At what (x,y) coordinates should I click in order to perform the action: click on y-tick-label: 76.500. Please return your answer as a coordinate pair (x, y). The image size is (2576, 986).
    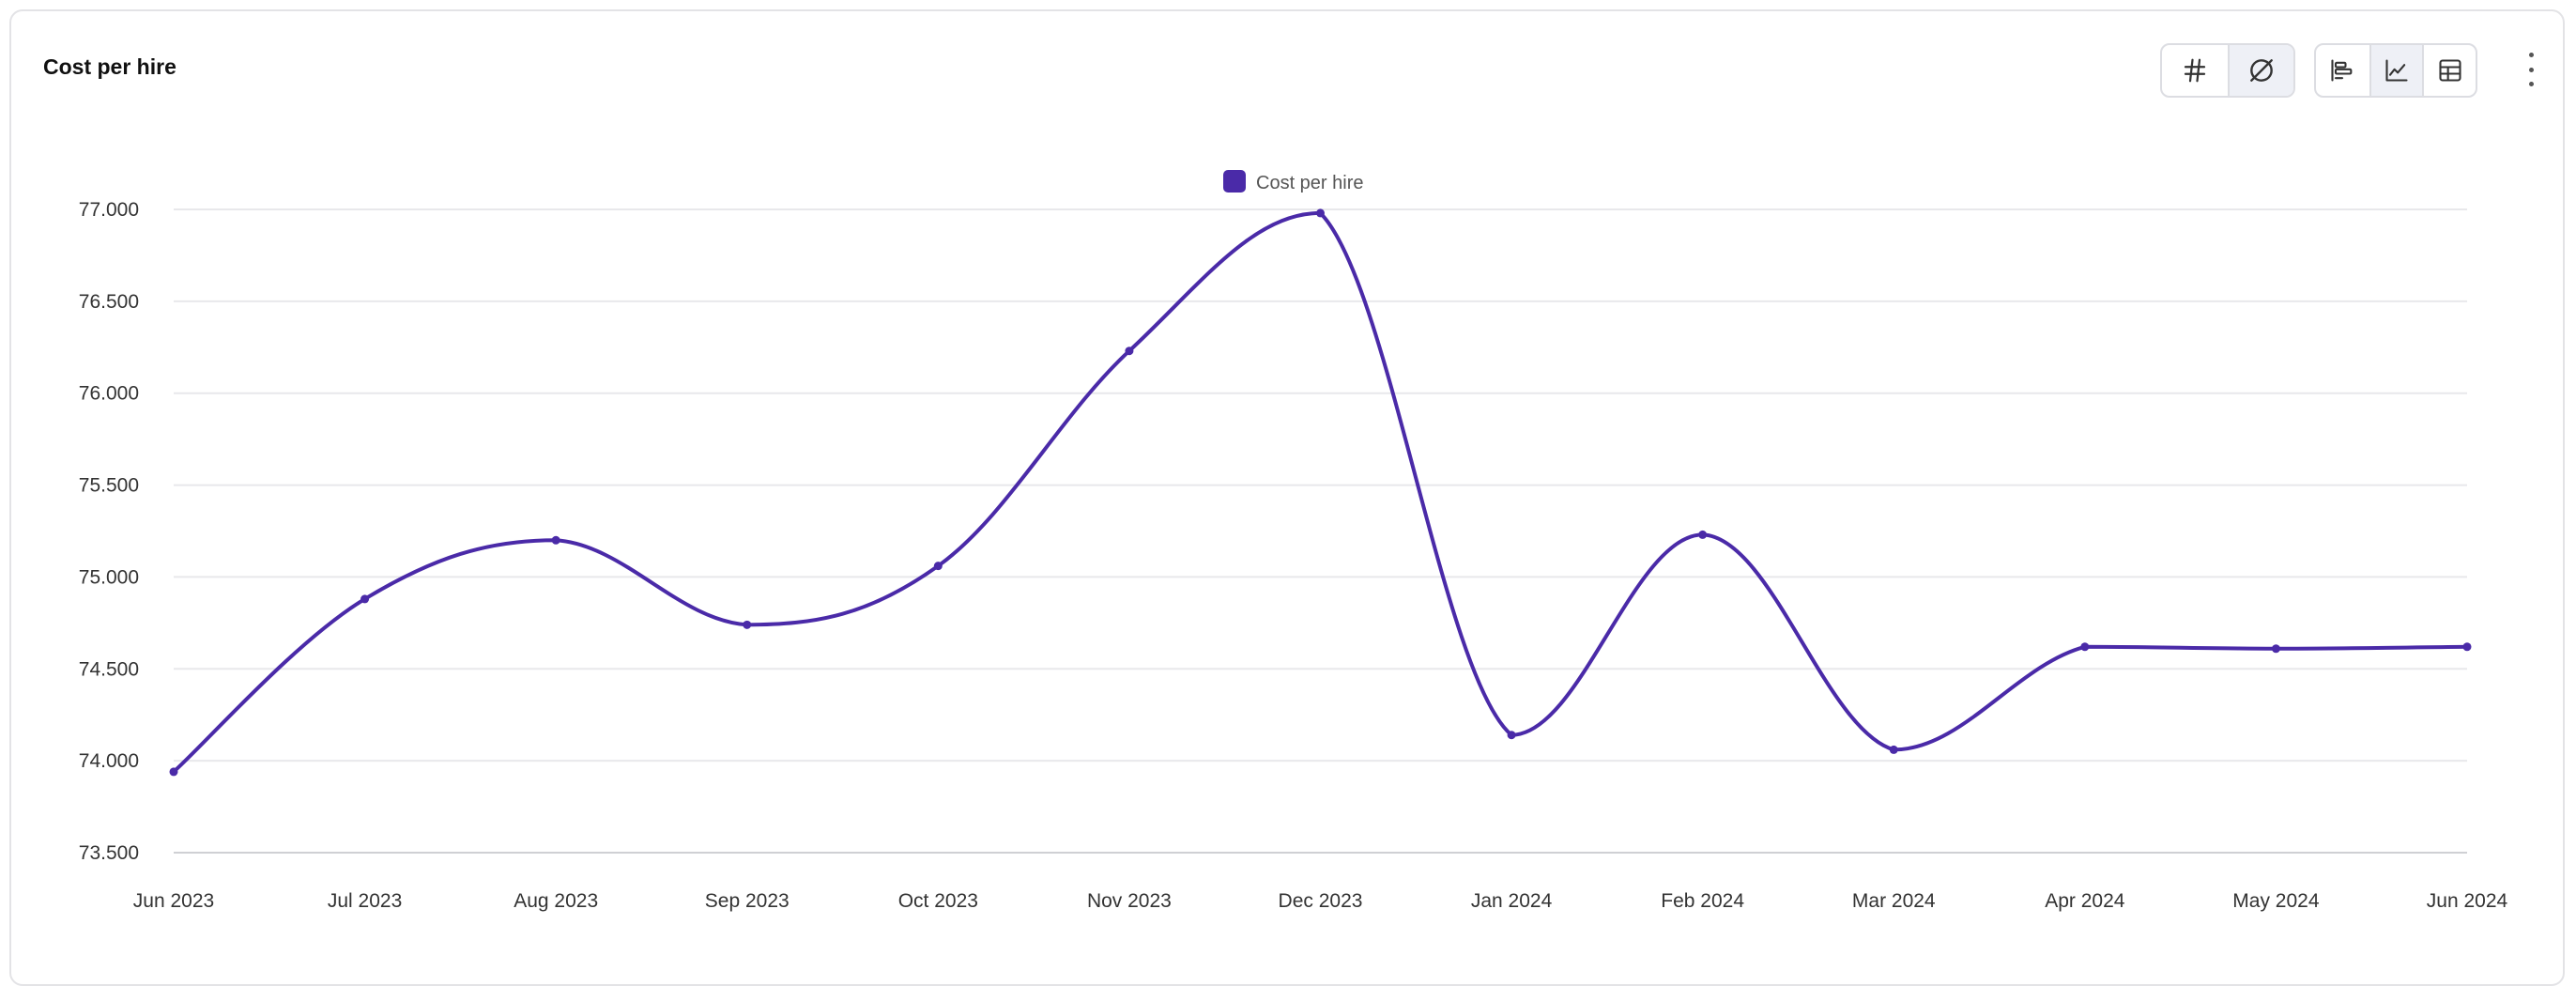
    Looking at the image, I should click on (109, 302).